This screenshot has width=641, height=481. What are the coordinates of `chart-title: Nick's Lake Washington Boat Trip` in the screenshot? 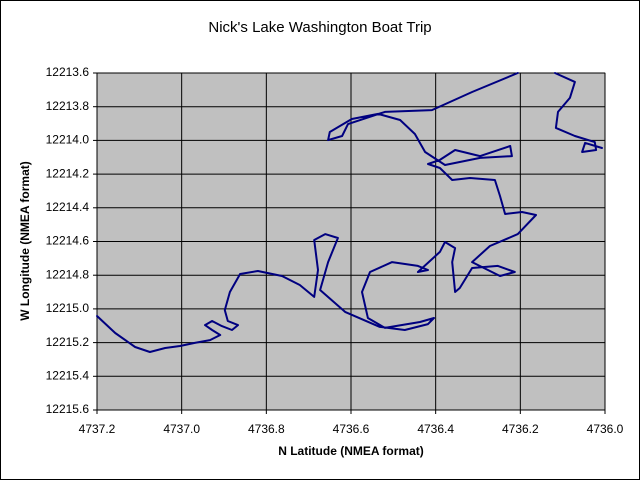 It's located at (319, 27).